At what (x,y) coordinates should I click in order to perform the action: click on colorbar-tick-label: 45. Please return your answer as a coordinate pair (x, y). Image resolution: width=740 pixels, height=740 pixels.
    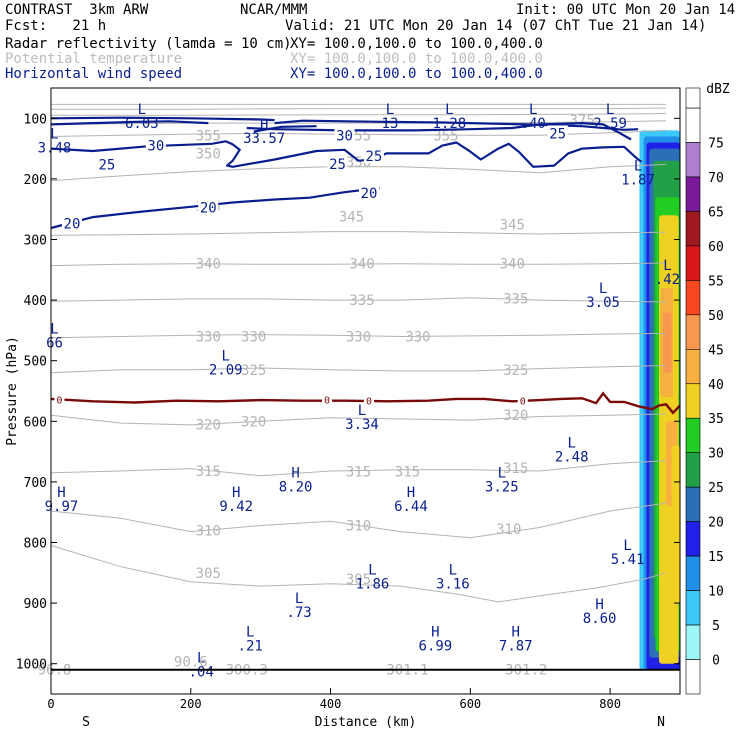
    Looking at the image, I should click on (716, 350).